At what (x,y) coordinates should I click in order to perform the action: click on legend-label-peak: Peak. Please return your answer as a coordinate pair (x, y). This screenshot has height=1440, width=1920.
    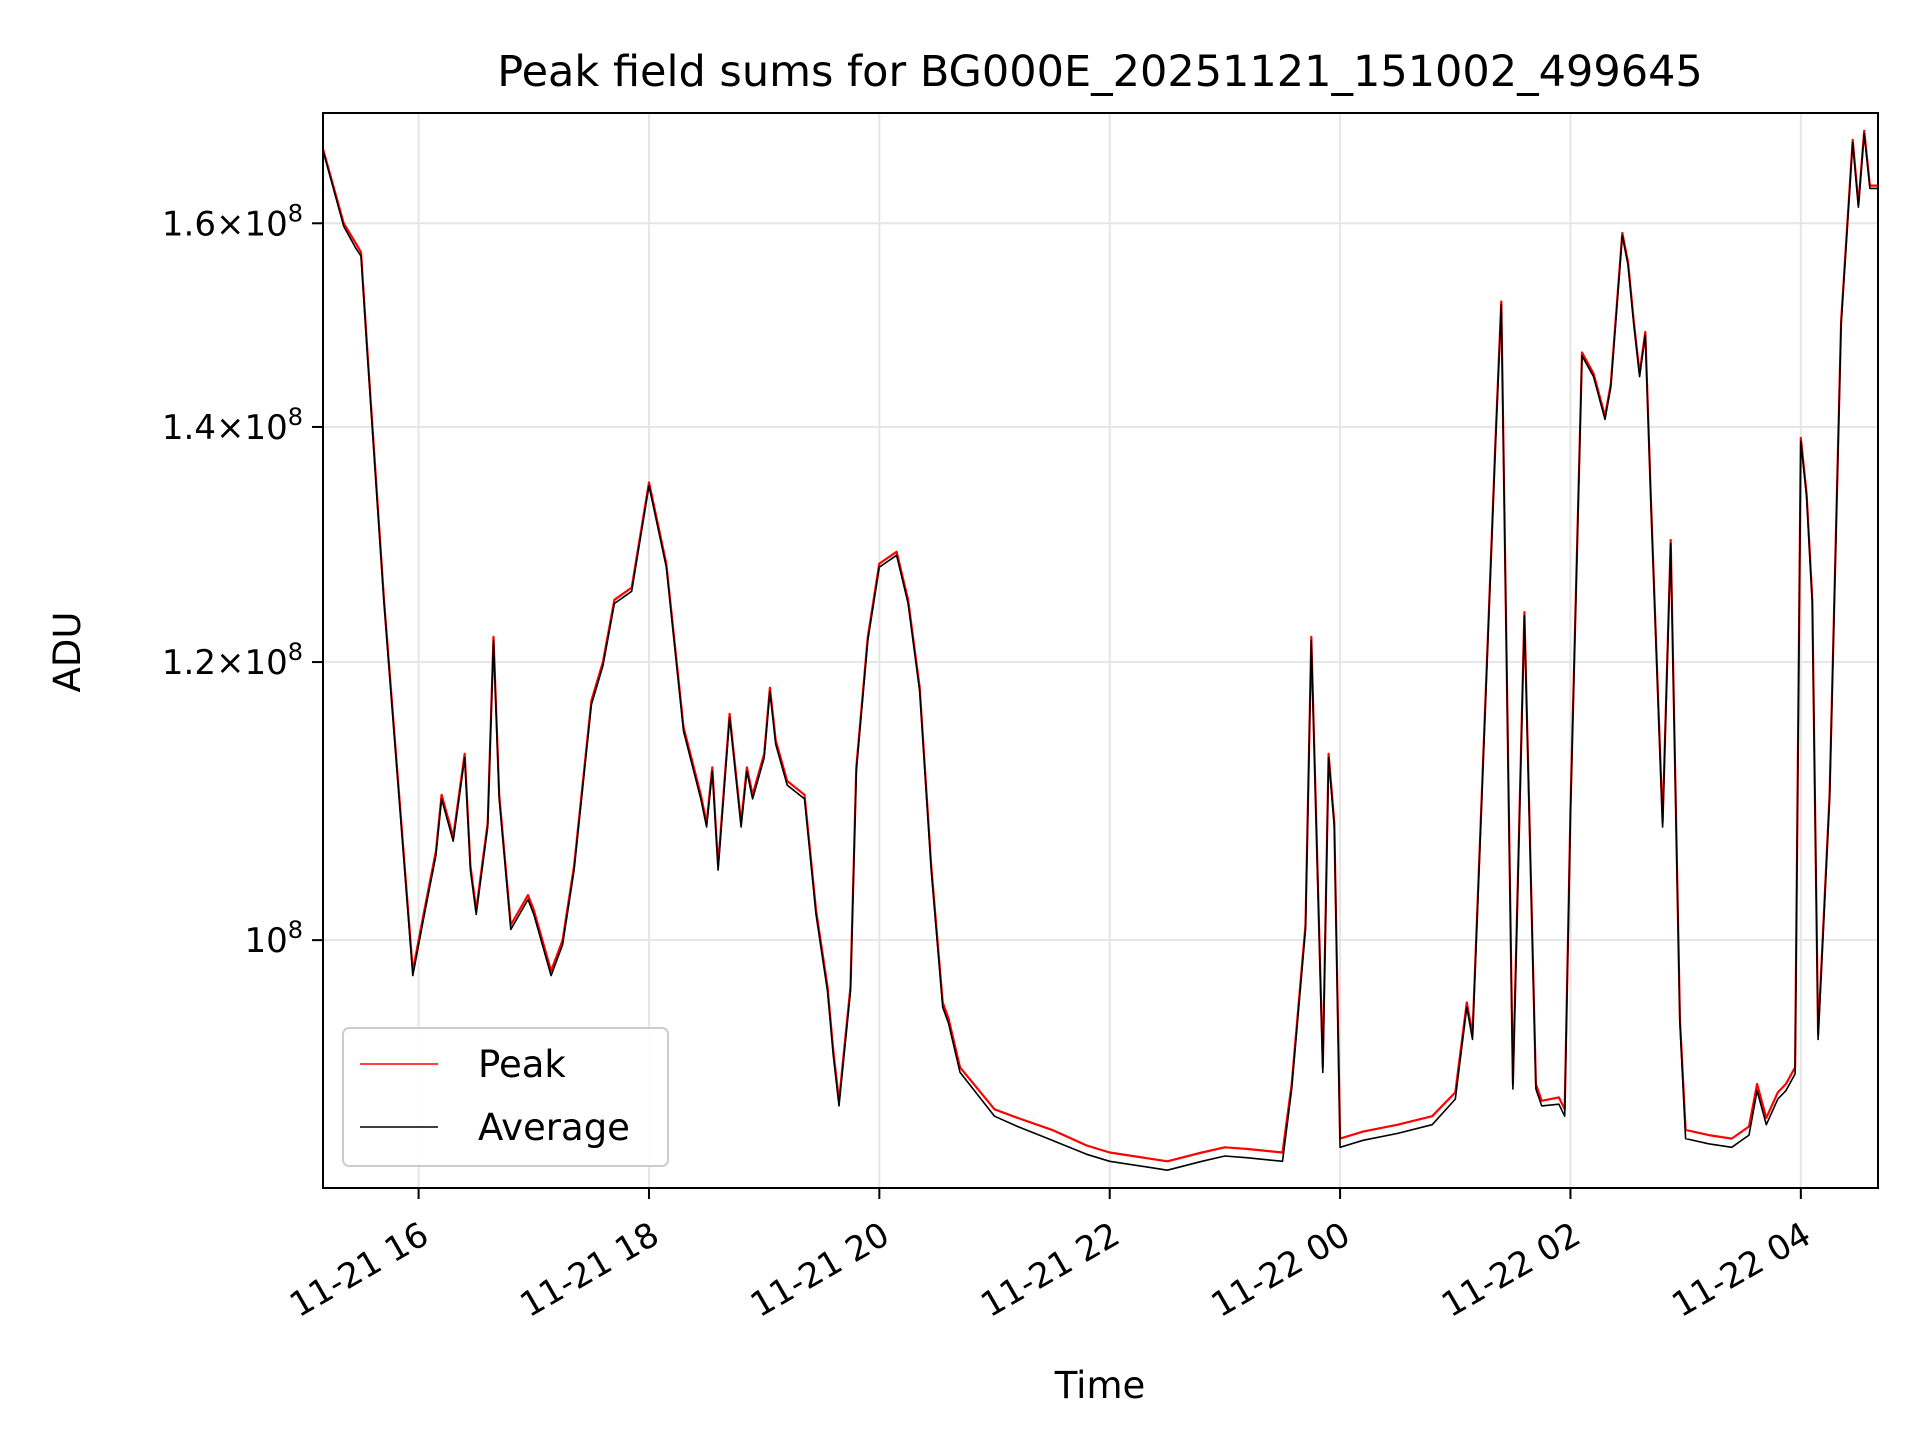
    Looking at the image, I should click on (522, 1064).